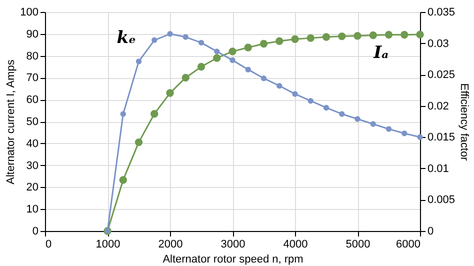 This screenshot has width=474, height=266. Describe the element at coordinates (32, 144) in the screenshot. I see `y-tick-label: 40` at that location.